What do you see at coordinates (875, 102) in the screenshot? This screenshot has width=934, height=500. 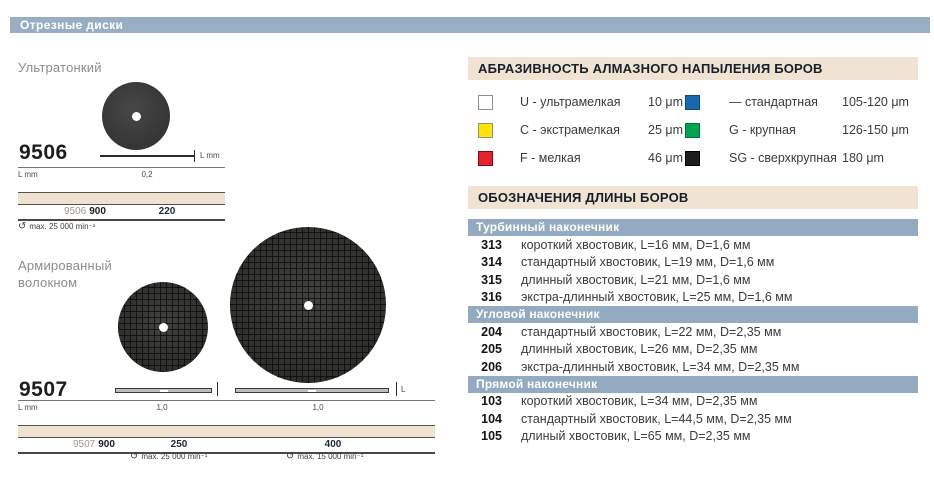 I see `grit-size: 105-120 μm` at bounding box center [875, 102].